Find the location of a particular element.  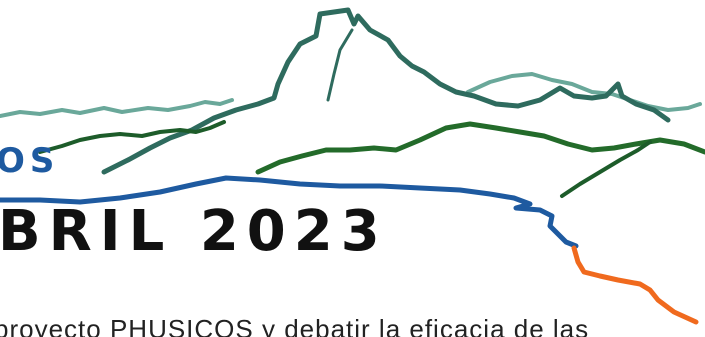

ridge-line-dark-green-left is located at coordinates (132, 137).